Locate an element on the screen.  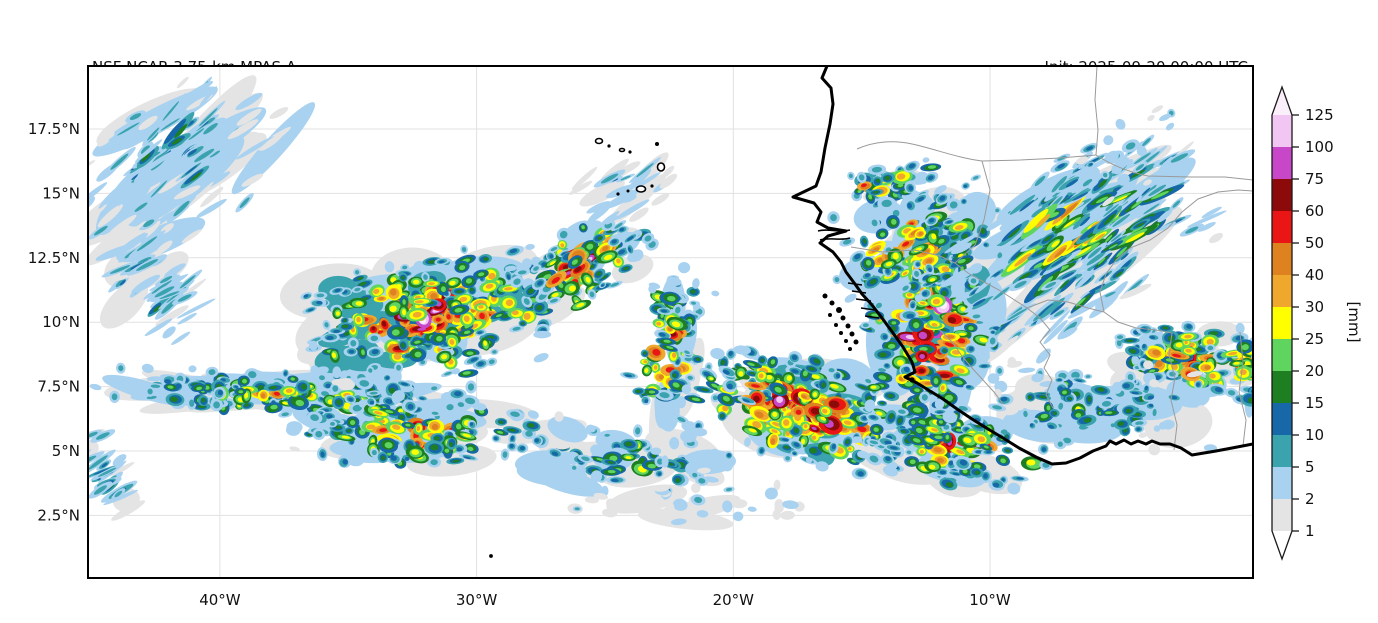
colorbar-tick-label: 15 is located at coordinates (1314, 403).